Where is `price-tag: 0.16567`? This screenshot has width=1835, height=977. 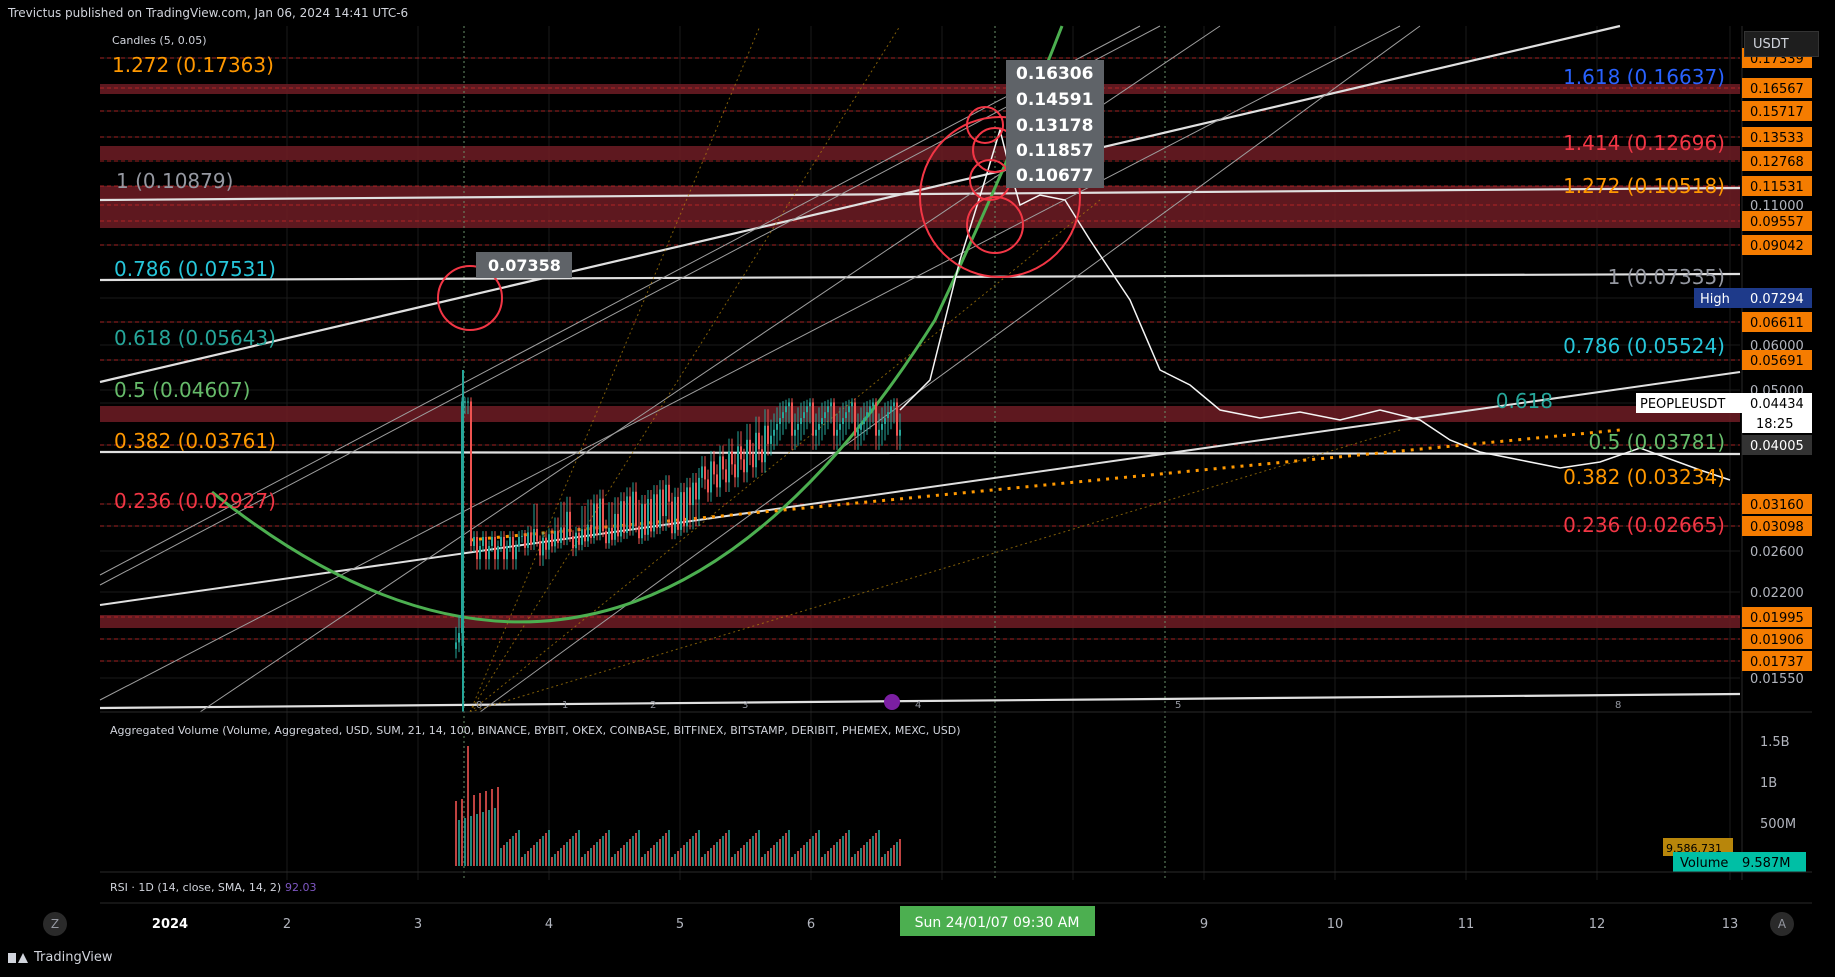 price-tag: 0.16567 is located at coordinates (1777, 89).